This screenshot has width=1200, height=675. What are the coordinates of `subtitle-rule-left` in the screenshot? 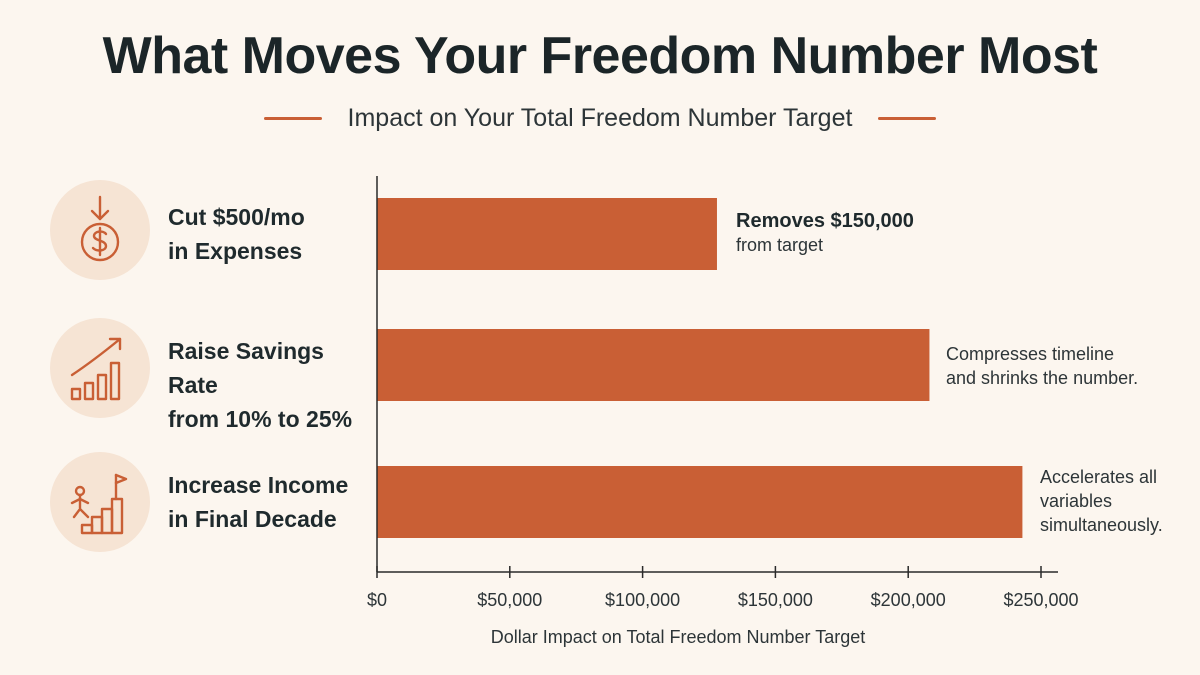 It's located at (292, 118).